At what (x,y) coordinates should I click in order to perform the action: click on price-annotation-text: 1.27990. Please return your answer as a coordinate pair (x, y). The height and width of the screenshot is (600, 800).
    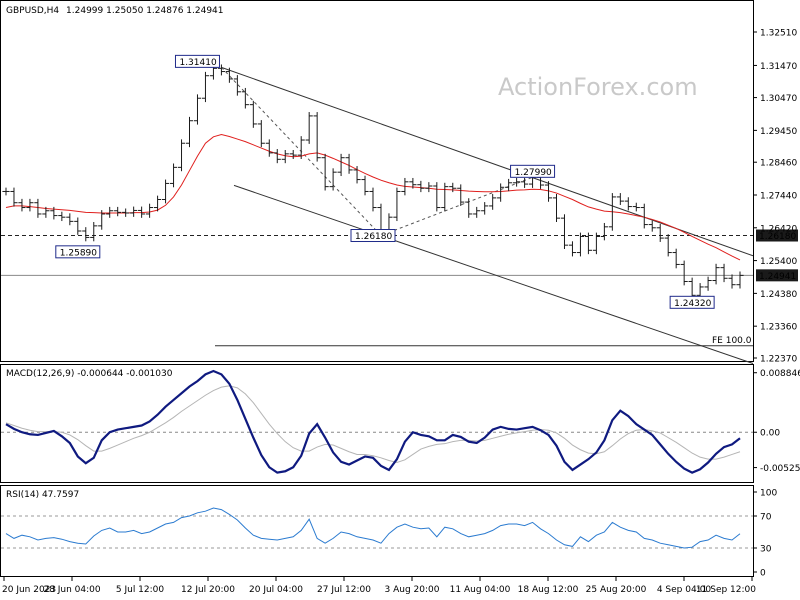
    Looking at the image, I should click on (533, 173).